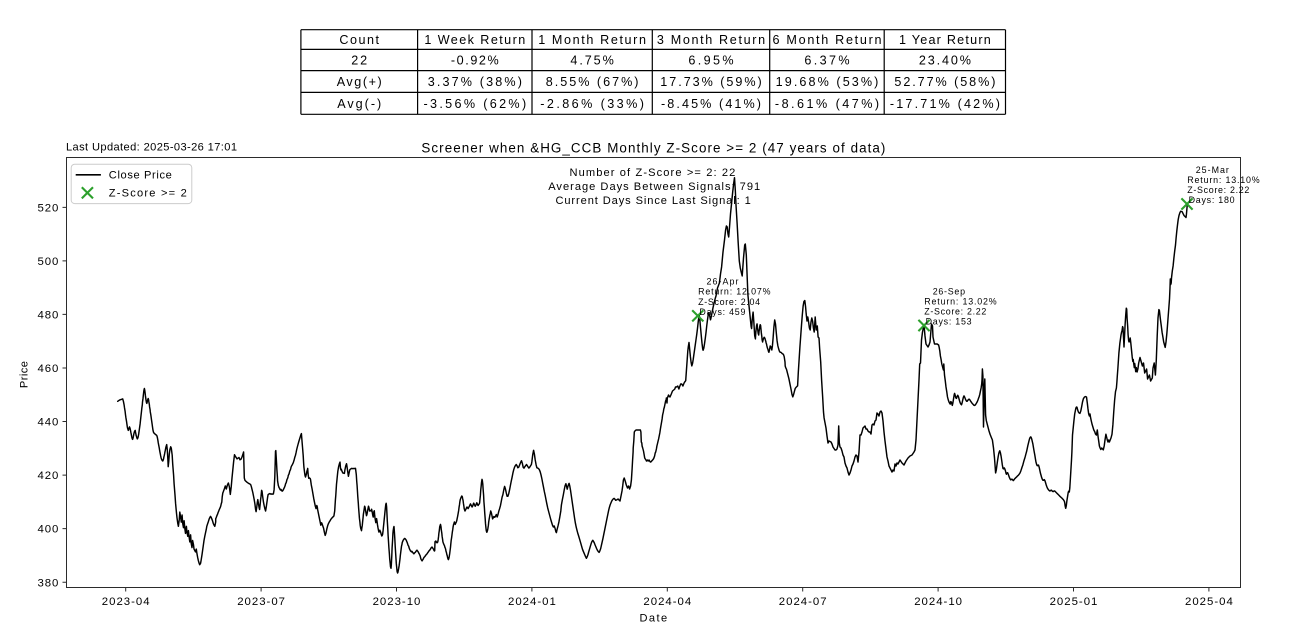 The width and height of the screenshot is (1292, 639). I want to click on svg-text: 1 Month Return, so click(592, 40).